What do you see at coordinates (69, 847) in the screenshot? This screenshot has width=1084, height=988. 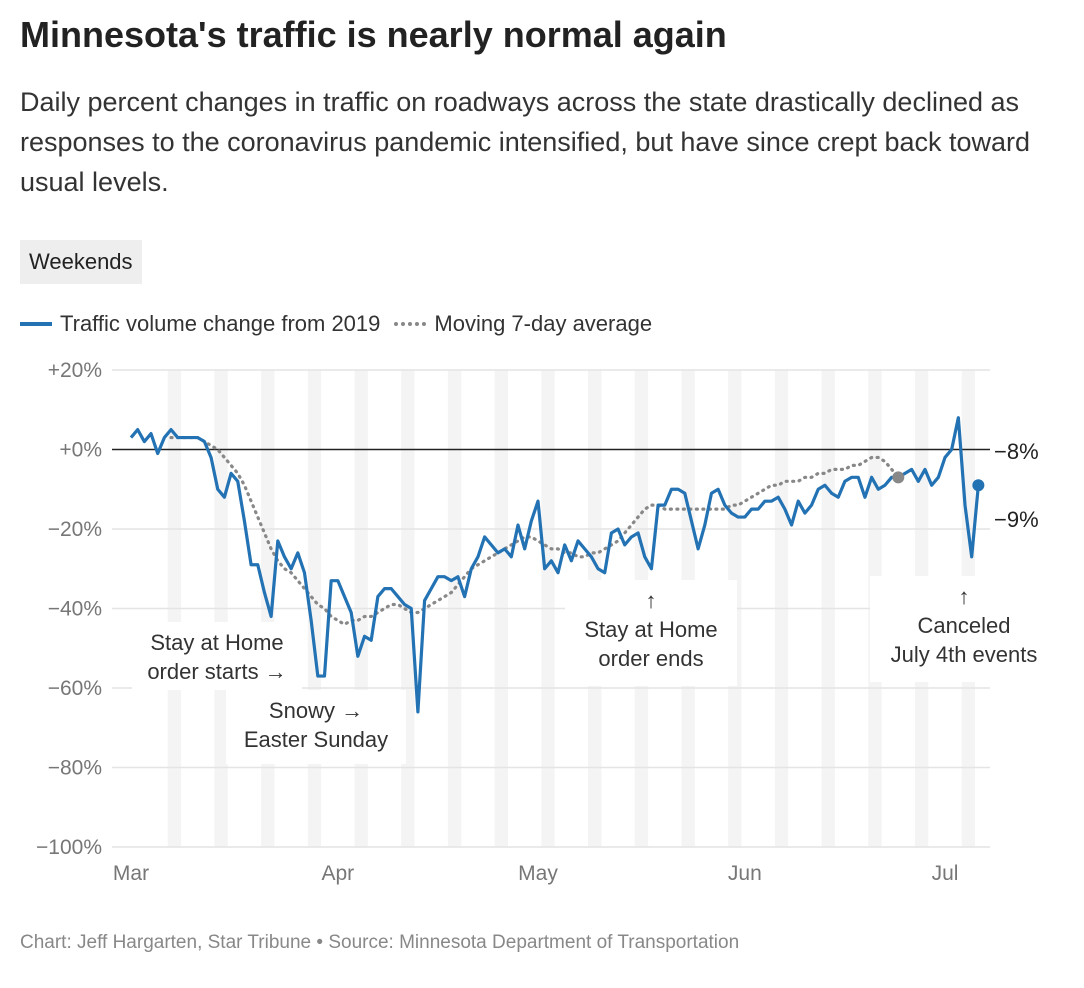 I see `y-tick-label: −100%` at bounding box center [69, 847].